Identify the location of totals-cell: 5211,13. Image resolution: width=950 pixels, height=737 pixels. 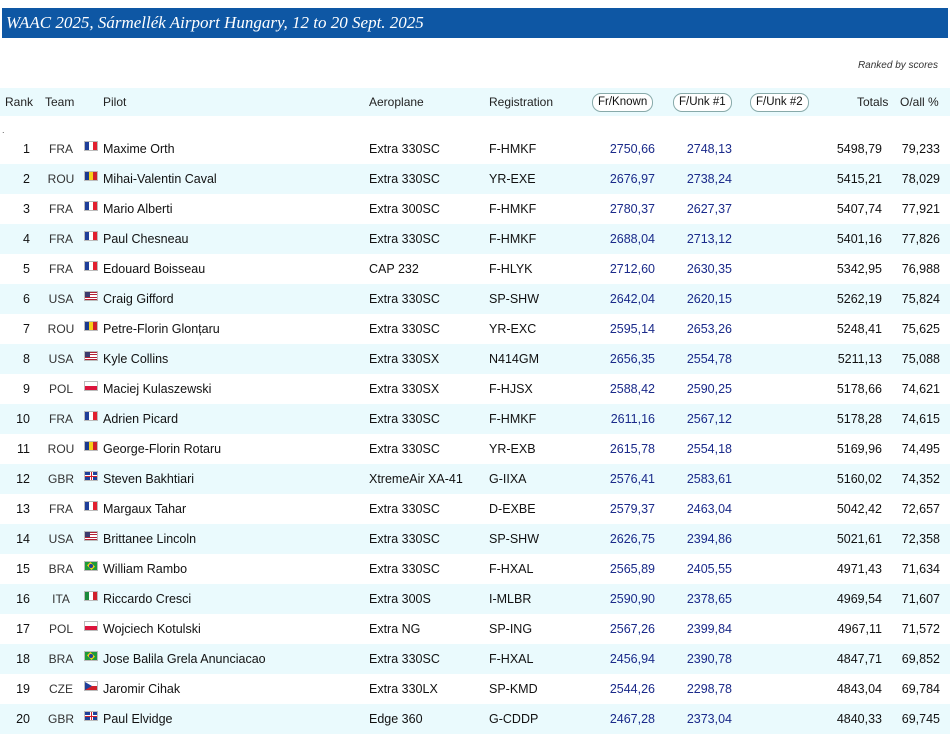
(859, 359).